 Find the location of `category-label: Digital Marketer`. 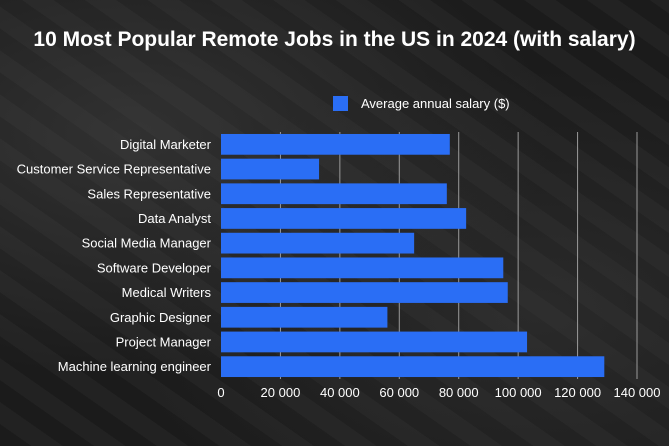

category-label: Digital Marketer is located at coordinates (166, 144).